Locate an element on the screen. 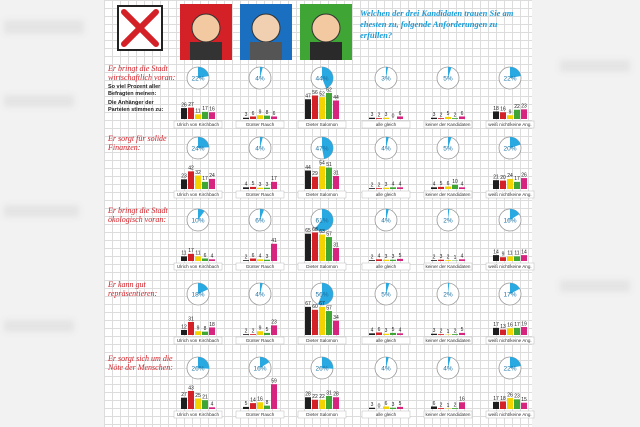 Image resolution: width=640 pixels, height=427 pixels. column-label: Dieter Salomon is located at coordinates (322, 124).